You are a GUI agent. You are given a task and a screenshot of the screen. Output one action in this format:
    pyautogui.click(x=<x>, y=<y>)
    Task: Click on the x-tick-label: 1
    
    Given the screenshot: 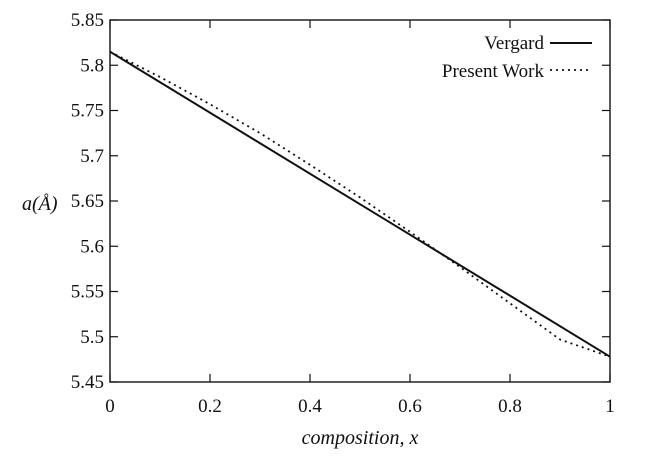 What is the action you would take?
    pyautogui.click(x=610, y=406)
    